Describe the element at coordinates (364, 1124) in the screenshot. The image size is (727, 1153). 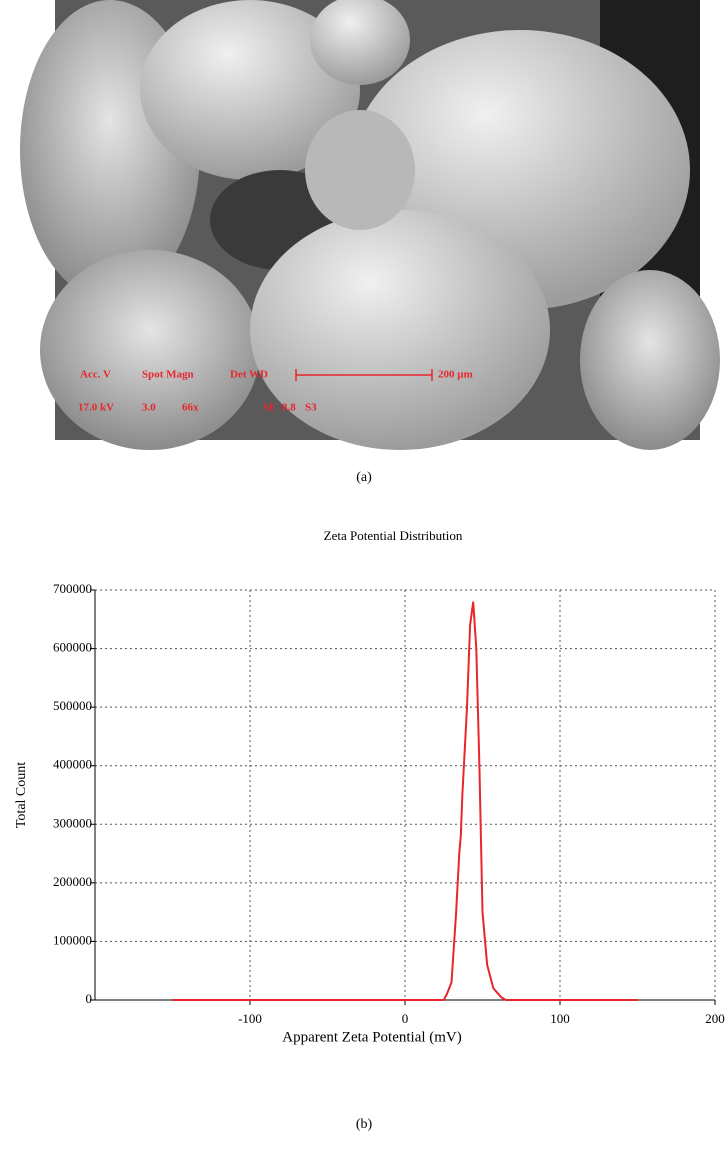
I see `caption: (b)` at that location.